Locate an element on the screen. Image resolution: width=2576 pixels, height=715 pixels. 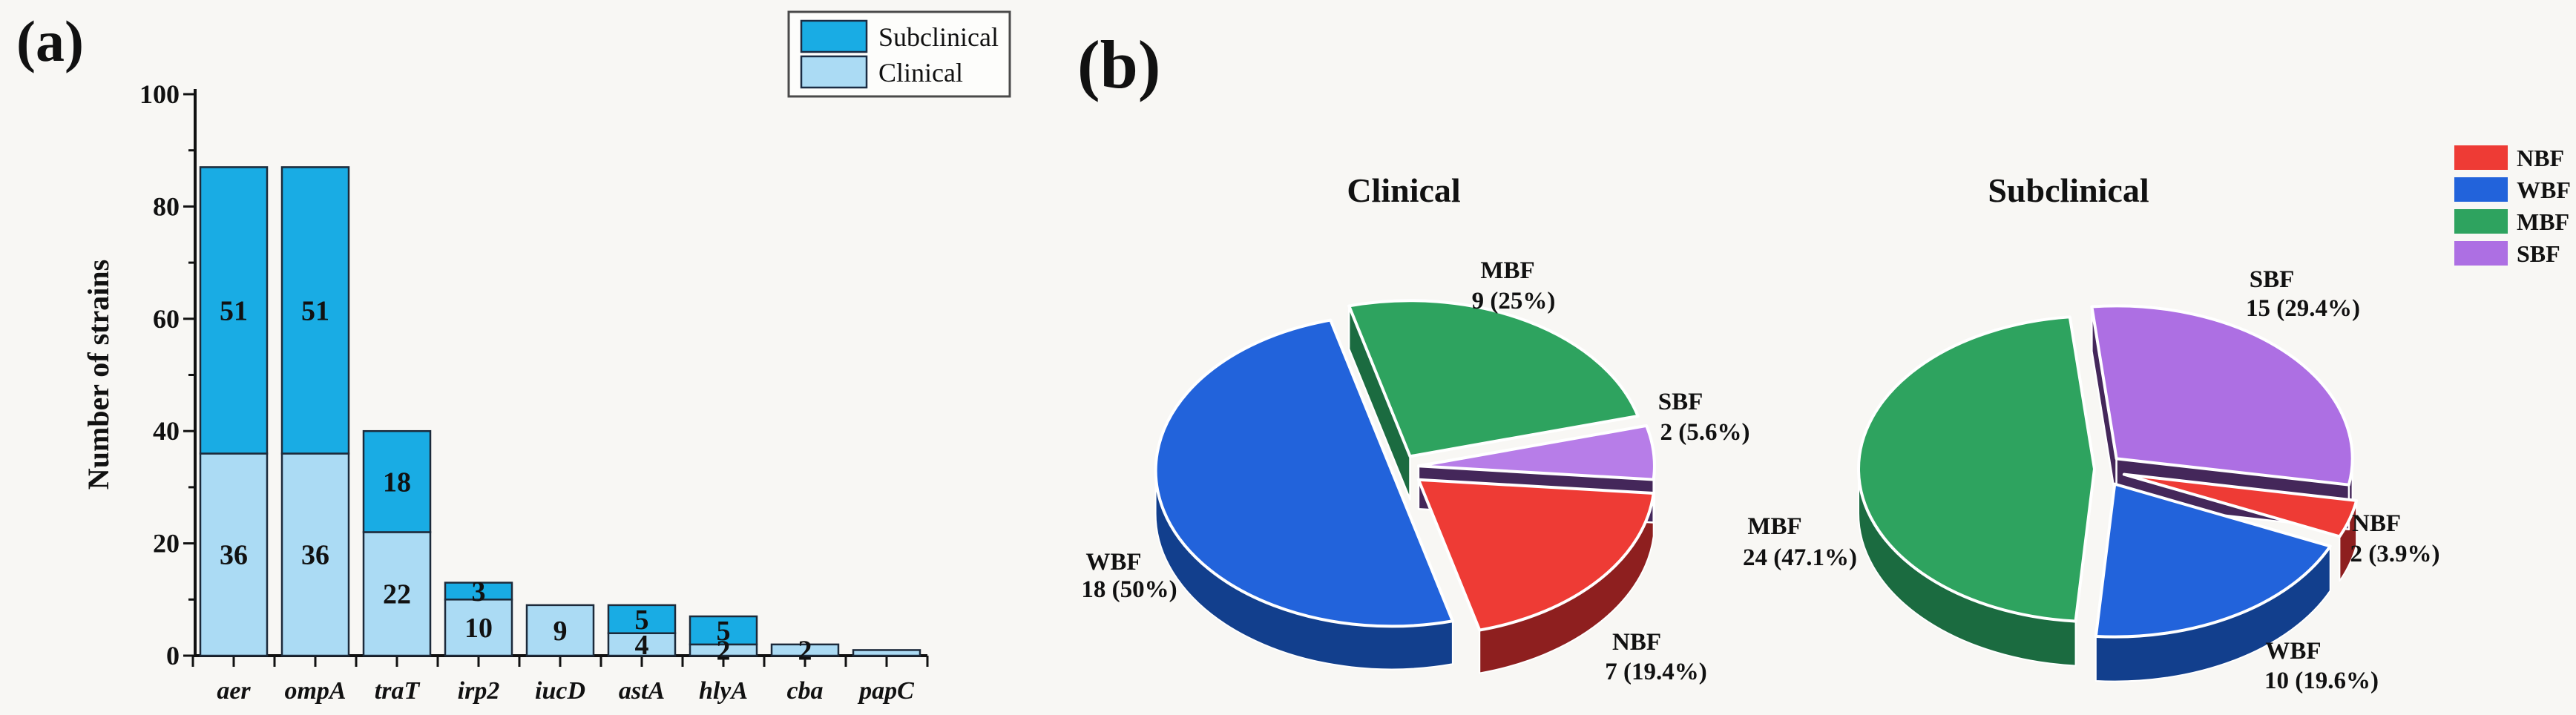
pie-label-value: 10 (19.6%) is located at coordinates (2321, 681).